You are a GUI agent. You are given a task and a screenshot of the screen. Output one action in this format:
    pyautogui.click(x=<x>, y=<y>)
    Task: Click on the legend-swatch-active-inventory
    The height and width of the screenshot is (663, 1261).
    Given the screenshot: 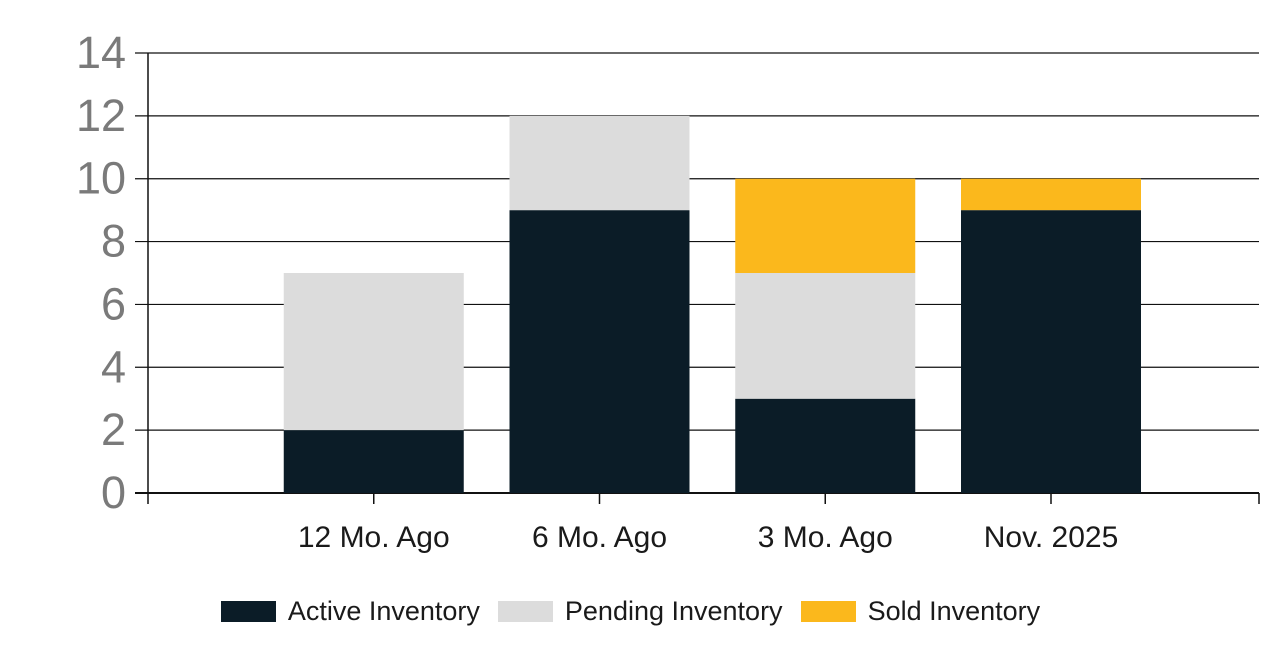 What is the action you would take?
    pyautogui.click(x=248, y=611)
    